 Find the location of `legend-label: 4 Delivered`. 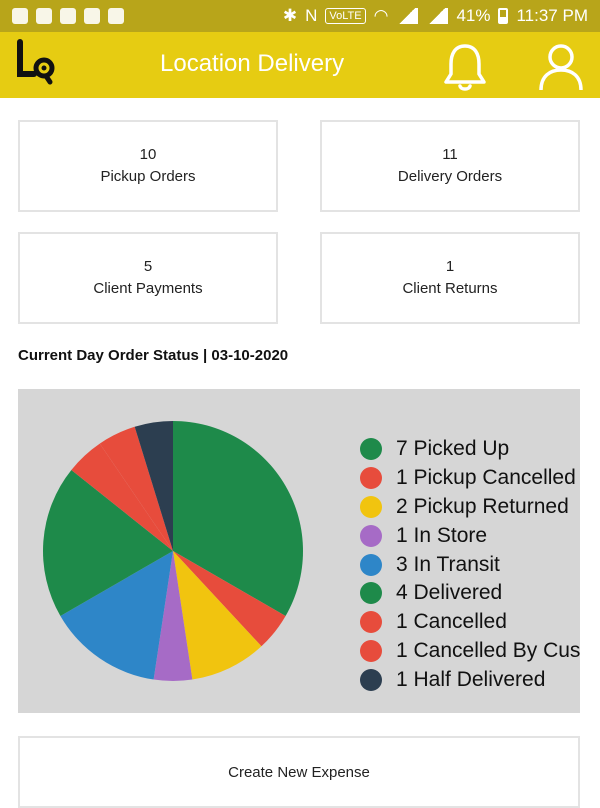

legend-label: 4 Delivered is located at coordinates (449, 593).